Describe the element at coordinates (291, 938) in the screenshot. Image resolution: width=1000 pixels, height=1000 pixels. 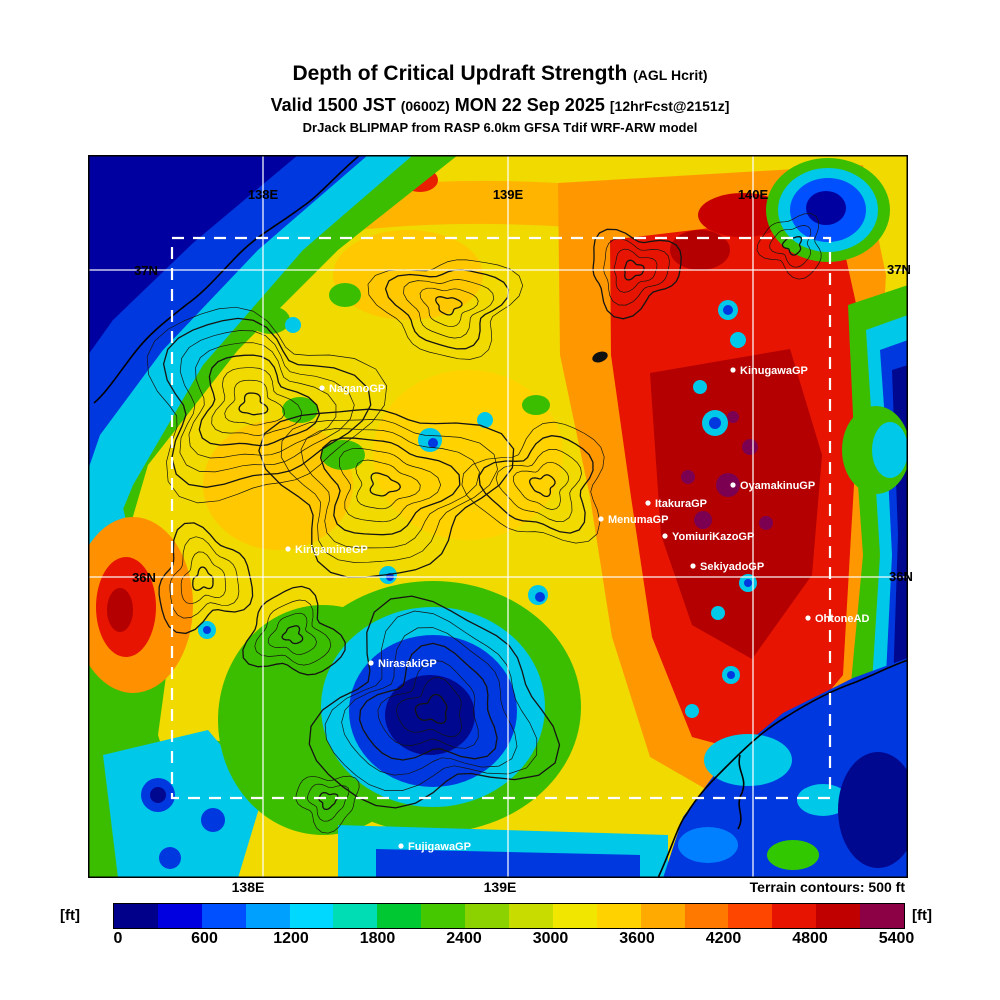
I see `colorbar-tick: 1200` at that location.